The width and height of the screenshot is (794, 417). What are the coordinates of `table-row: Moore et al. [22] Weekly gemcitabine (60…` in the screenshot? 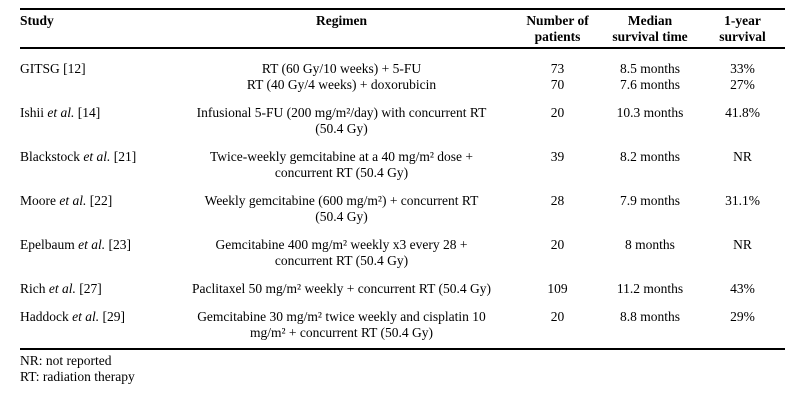 It's located at (402, 215).